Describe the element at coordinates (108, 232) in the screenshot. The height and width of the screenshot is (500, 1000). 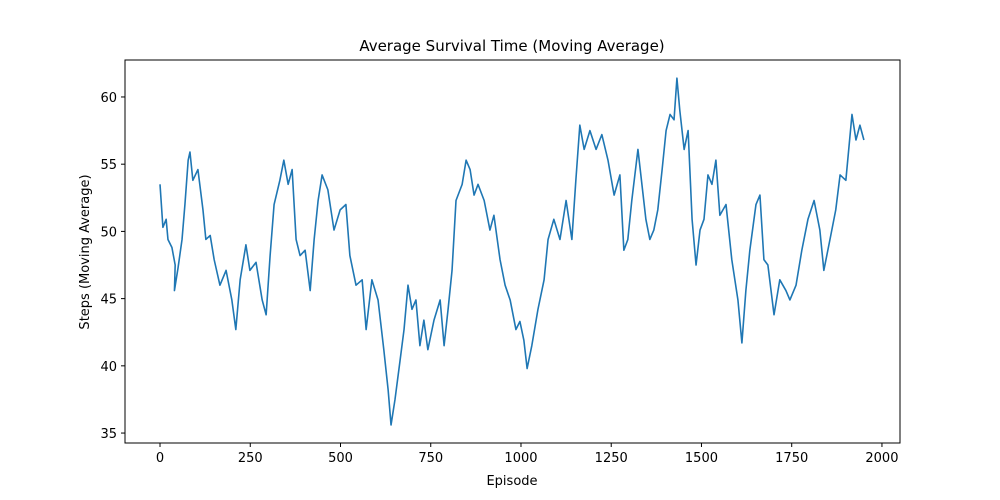
I see `y-tick-label: 50` at that location.